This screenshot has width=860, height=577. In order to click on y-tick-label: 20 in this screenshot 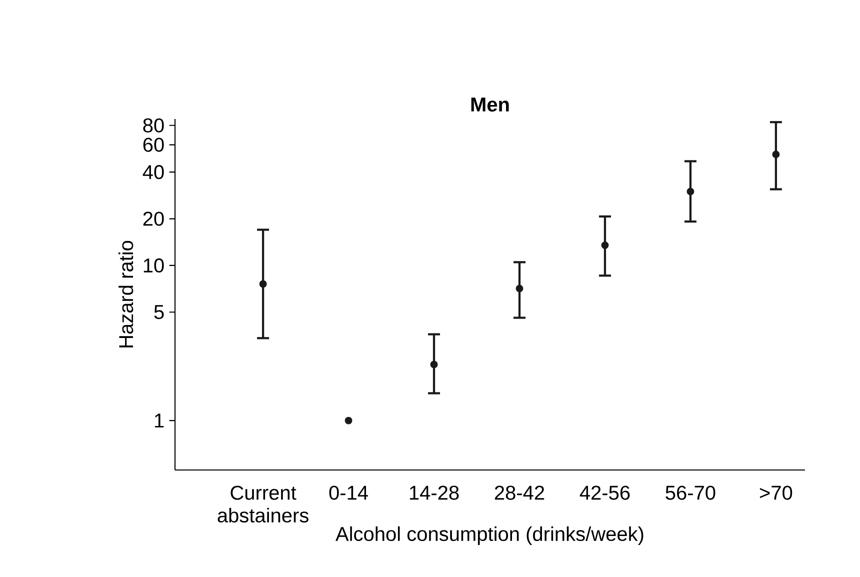, I will do `click(153, 219)`.